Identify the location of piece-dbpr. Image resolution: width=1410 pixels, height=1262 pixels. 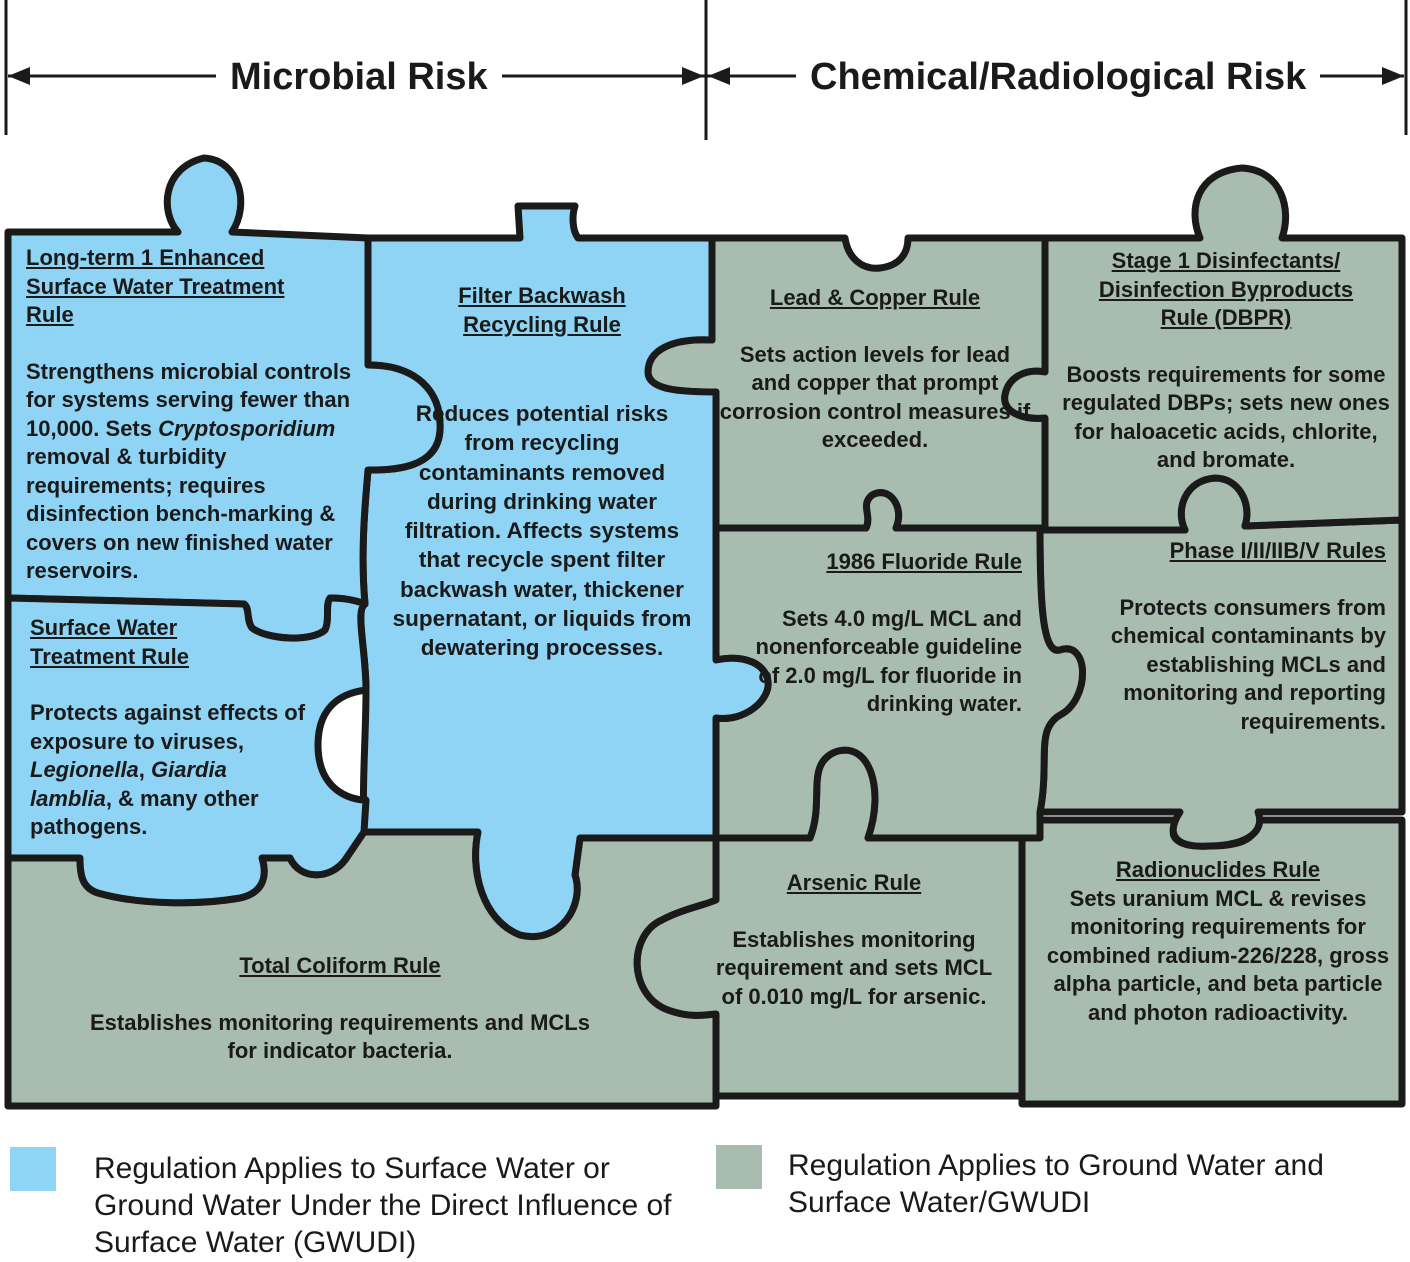
(1203, 349).